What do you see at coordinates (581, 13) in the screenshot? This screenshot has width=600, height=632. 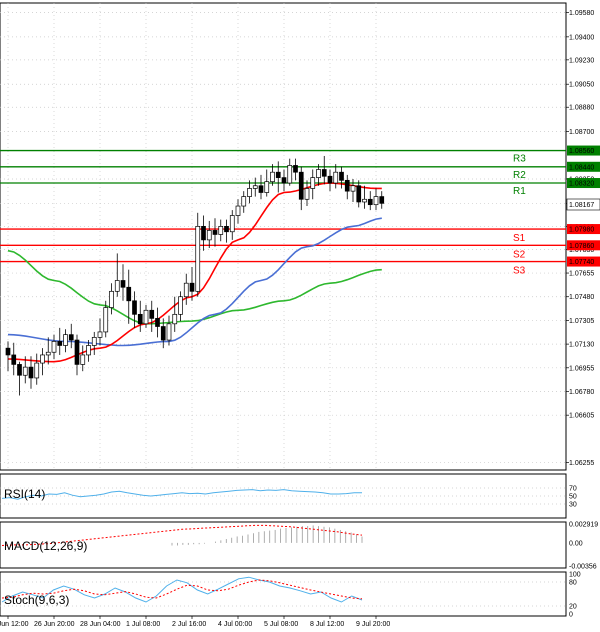 I see `price-tick-label: 1.09580` at bounding box center [581, 13].